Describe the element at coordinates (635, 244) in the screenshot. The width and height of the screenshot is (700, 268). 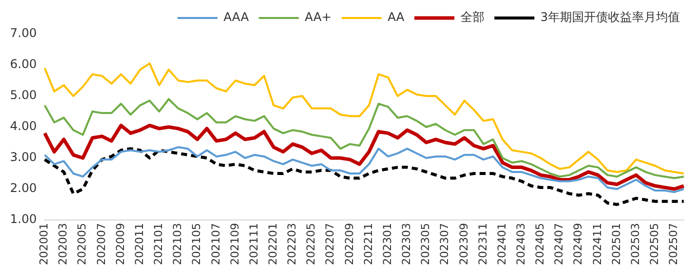
I see `x-tick-label: 202503` at that location.